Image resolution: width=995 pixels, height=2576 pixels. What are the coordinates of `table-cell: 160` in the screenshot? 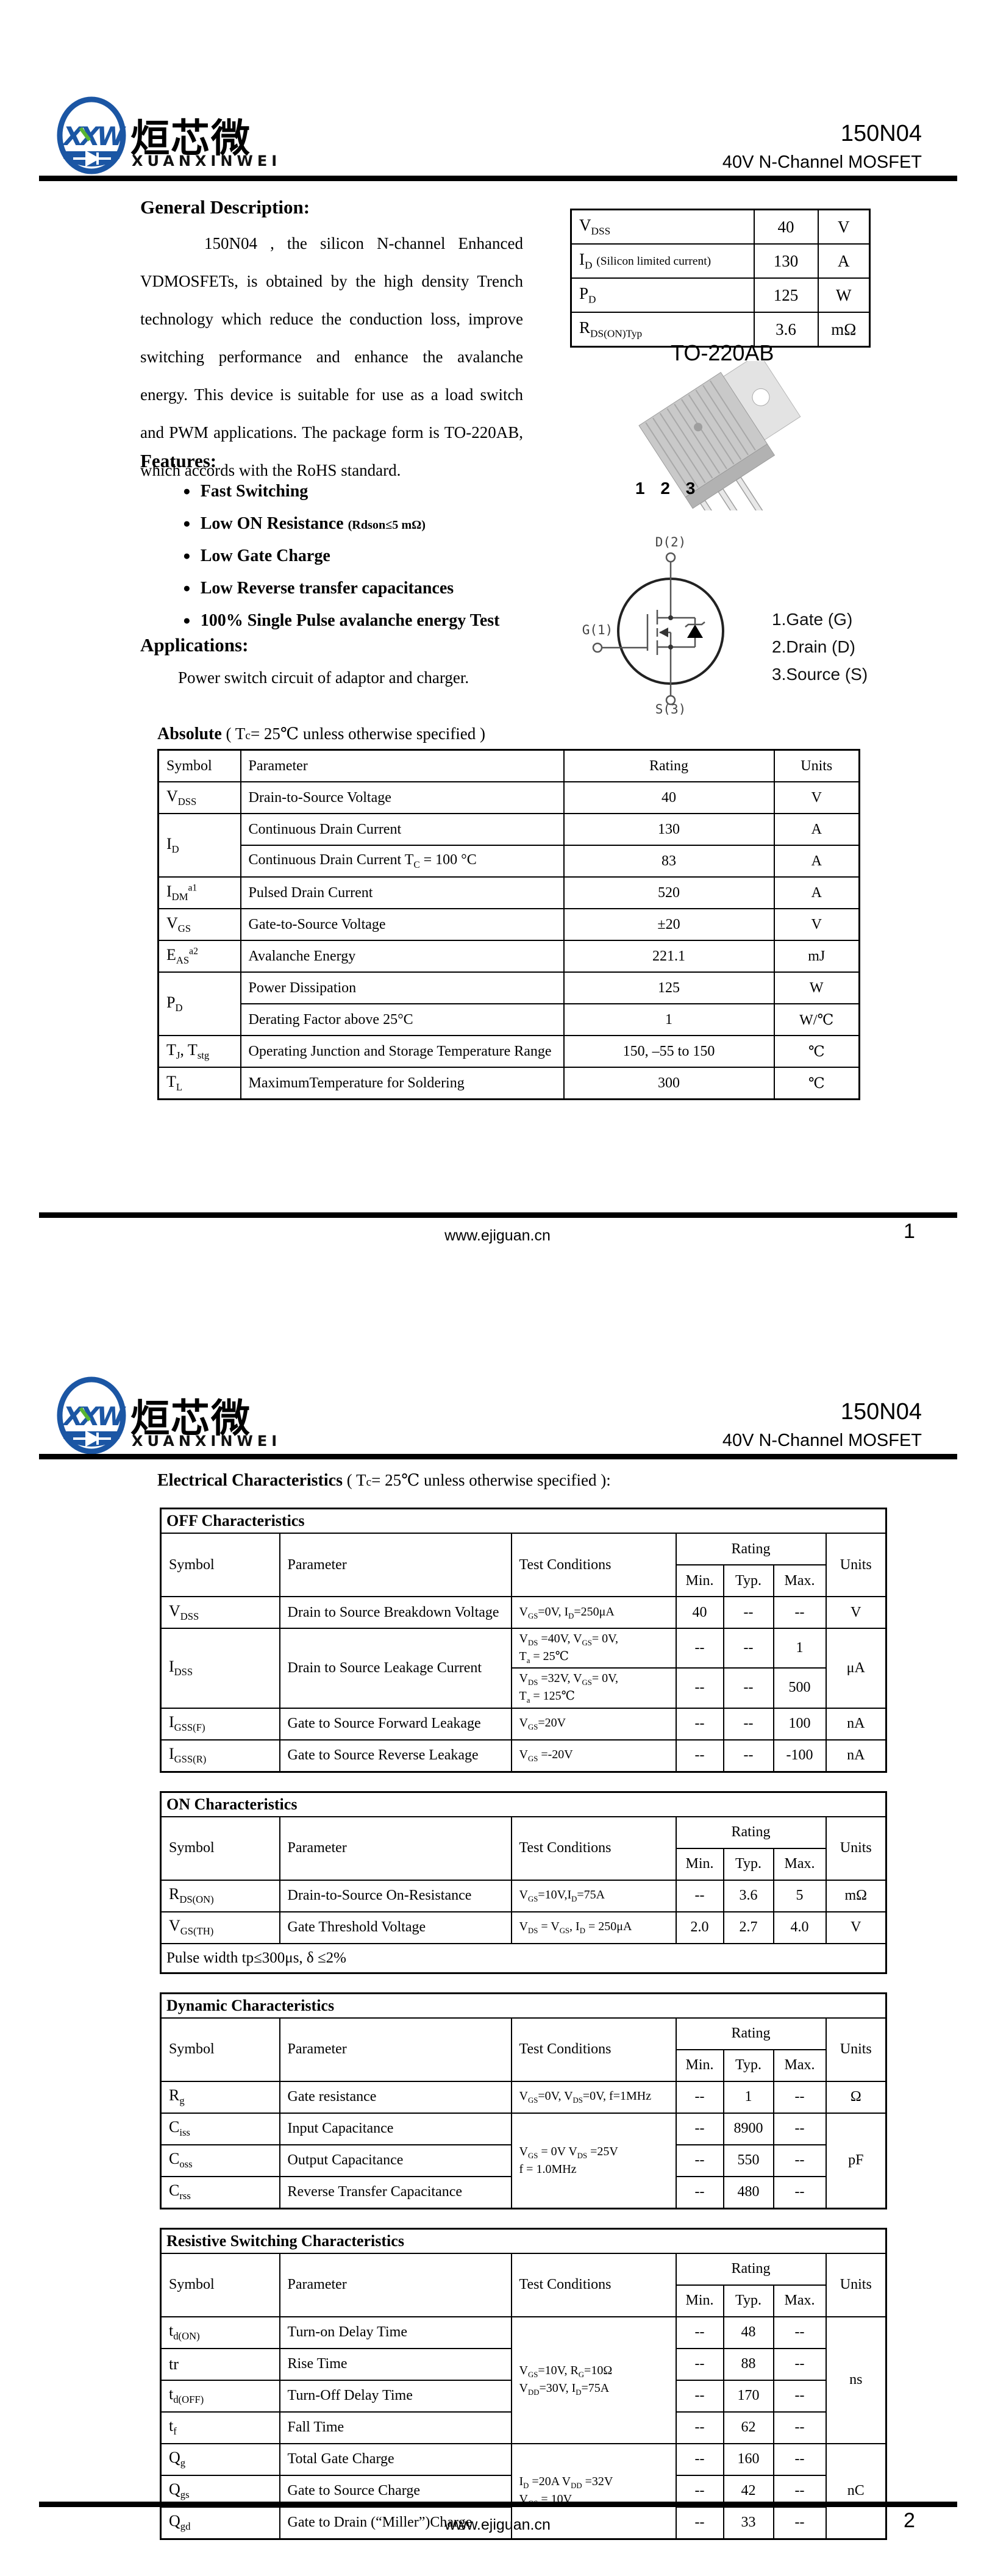 It's located at (748, 2459).